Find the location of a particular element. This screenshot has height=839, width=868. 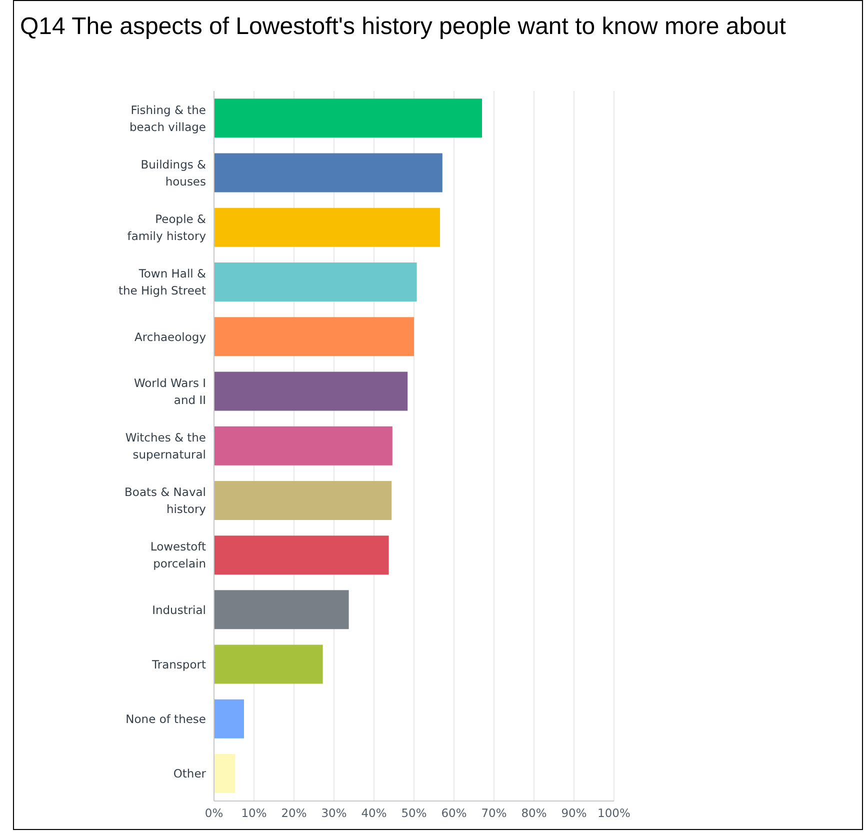

chart-title: Q14 The aspects of Lowestoft's history people want to know more about is located at coordinates (403, 26).